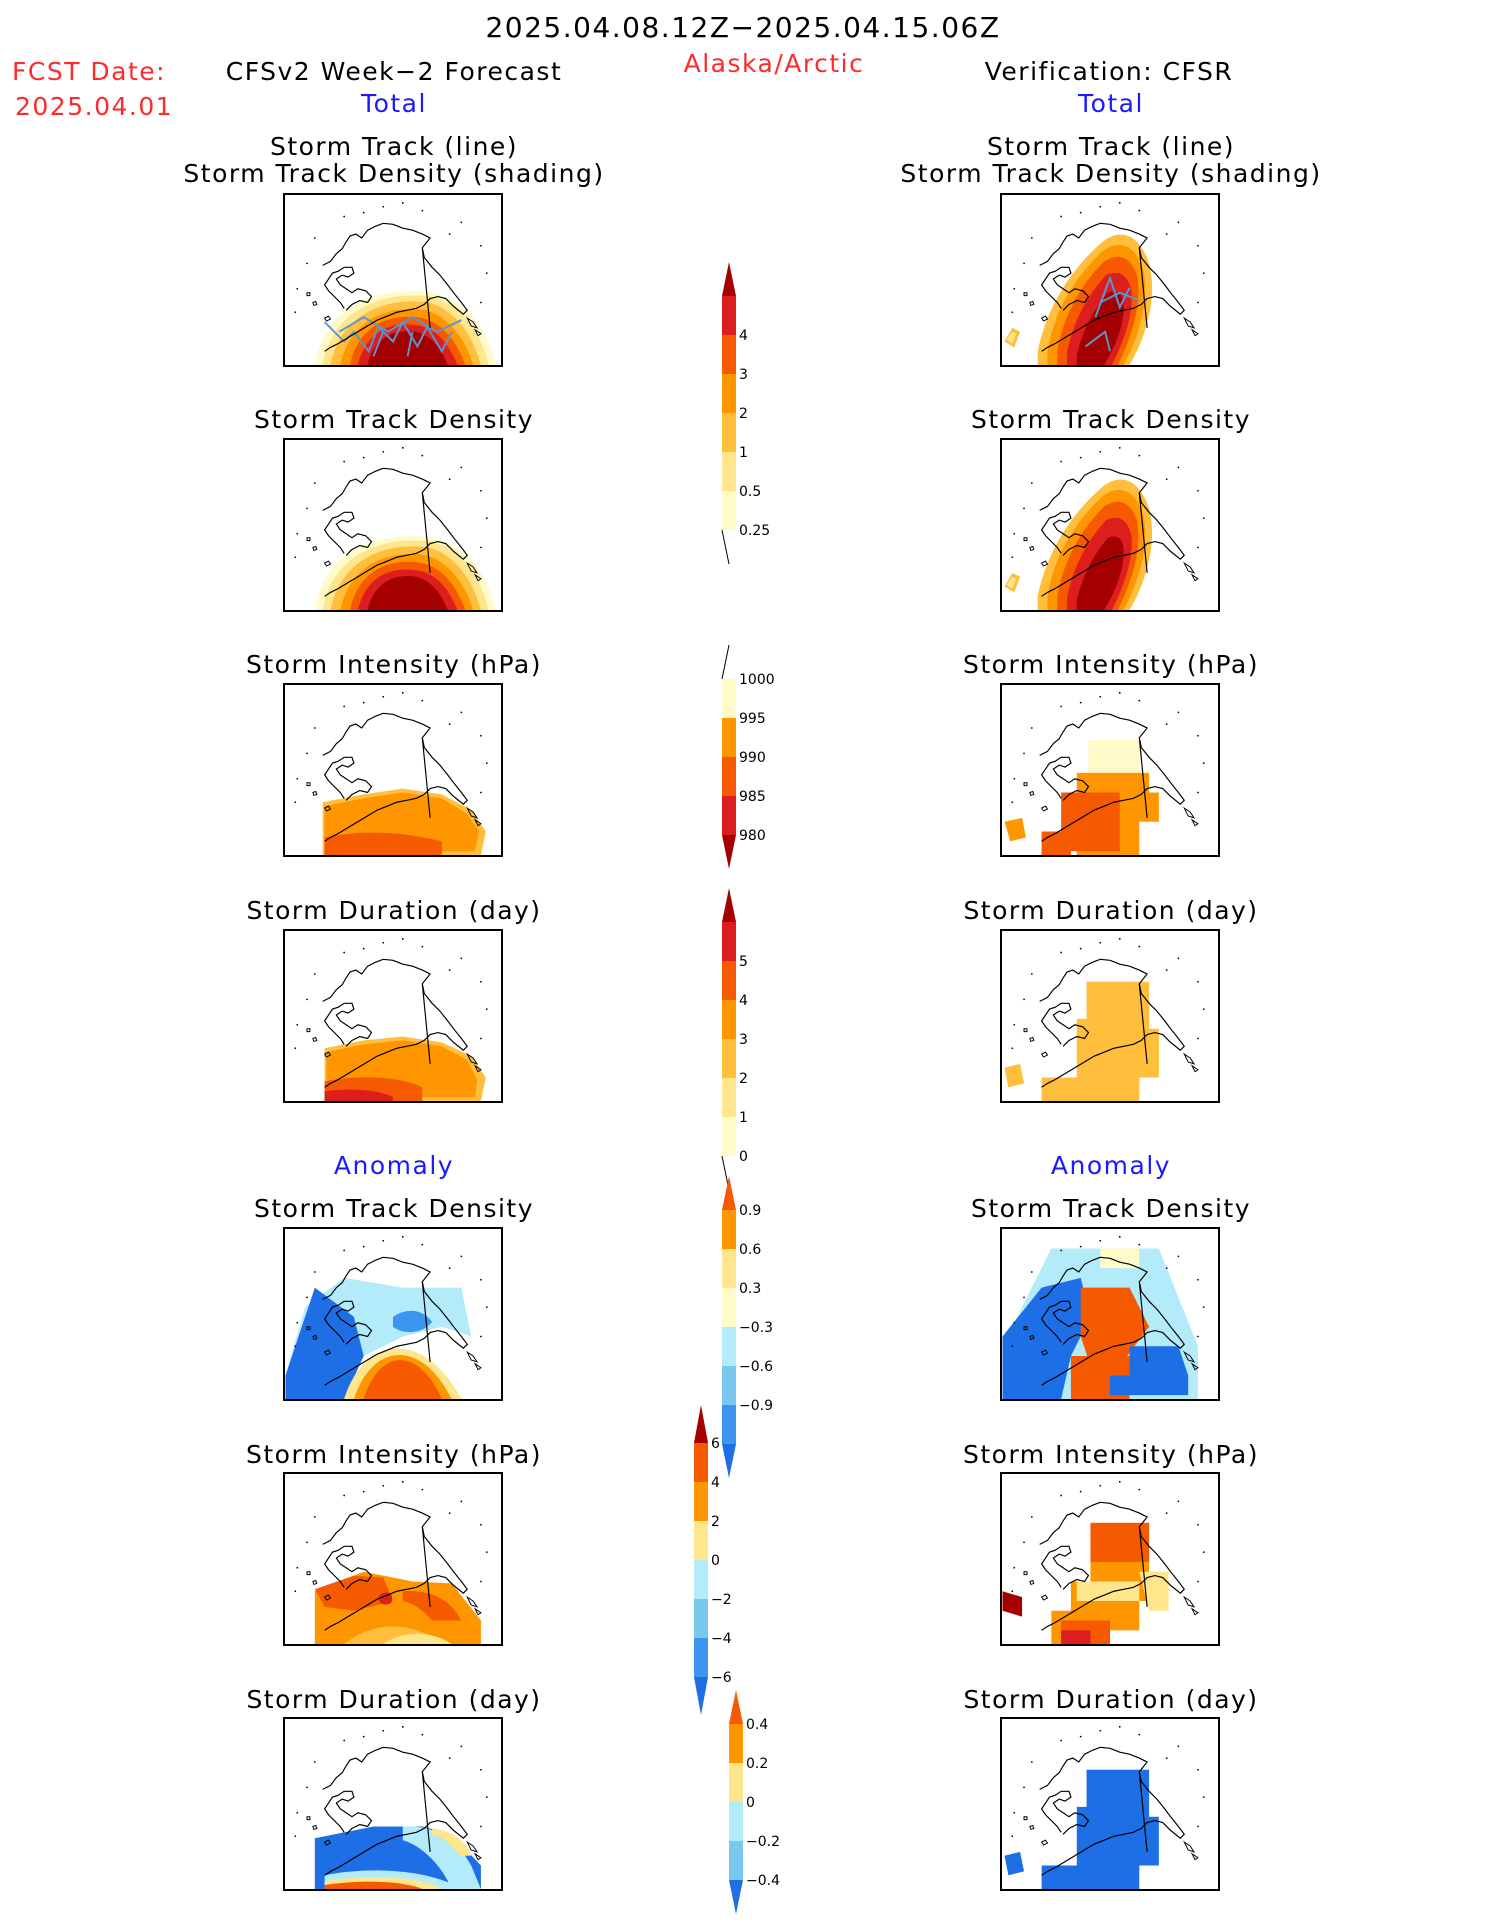  I want to click on verification-density-anomaly-map, so click(1110, 1314).